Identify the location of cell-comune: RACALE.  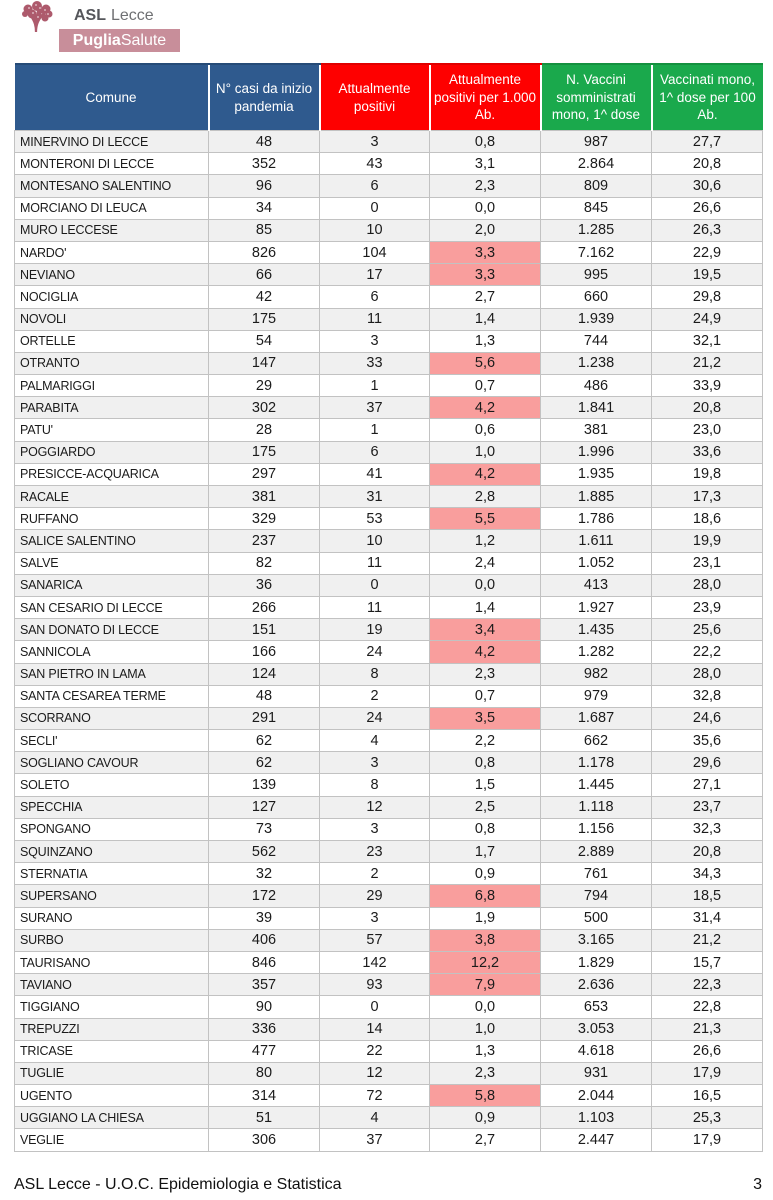
(111, 496).